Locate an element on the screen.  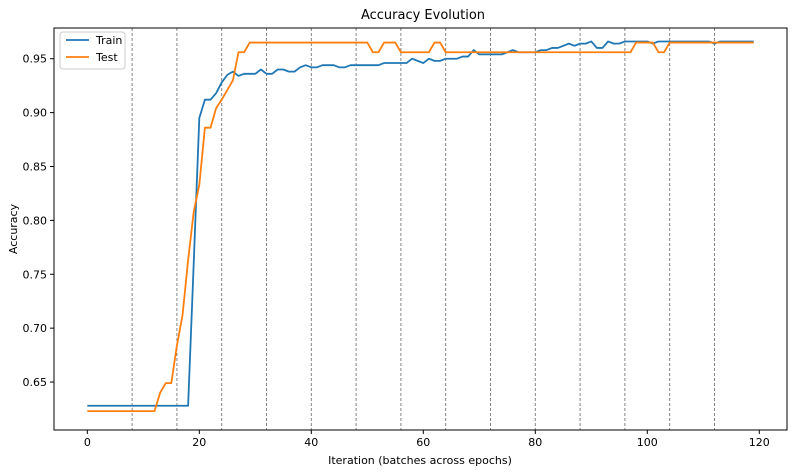
x-axis-ticks: 0 20 40 60 80 100 120 is located at coordinates (427, 439).